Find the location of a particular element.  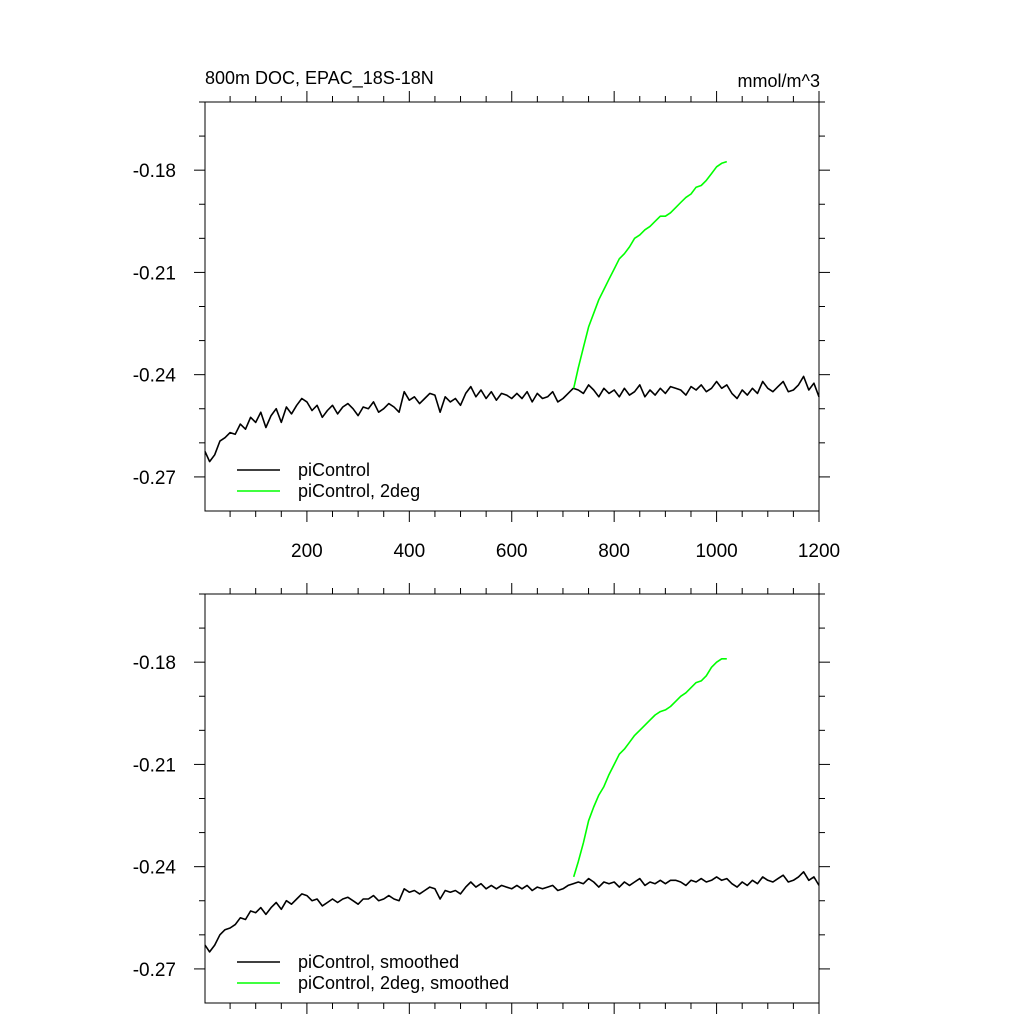

units-label: mmol/m^3 is located at coordinates (779, 81).